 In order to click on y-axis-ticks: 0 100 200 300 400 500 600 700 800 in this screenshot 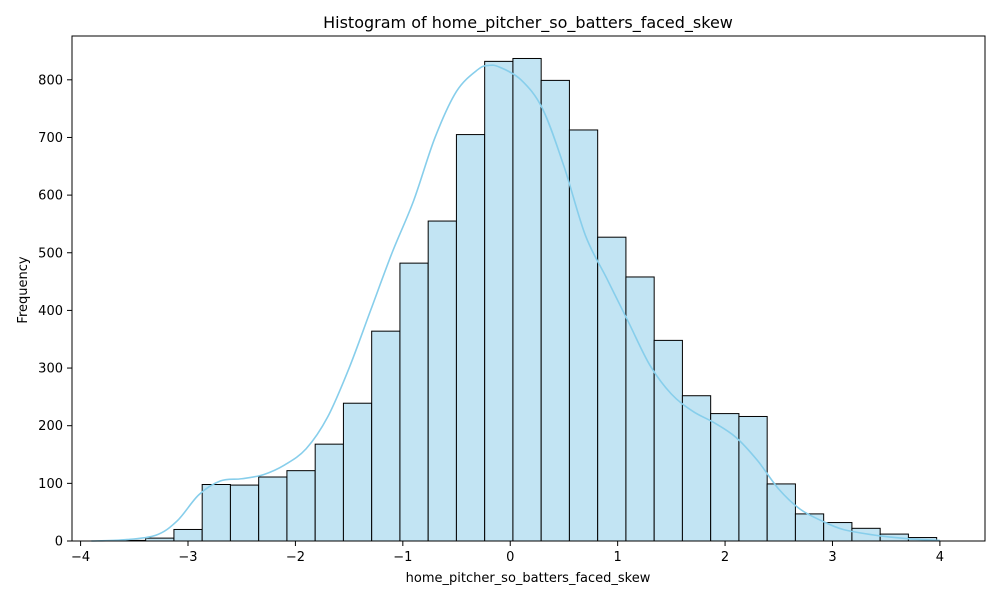, I will do `click(55, 311)`.